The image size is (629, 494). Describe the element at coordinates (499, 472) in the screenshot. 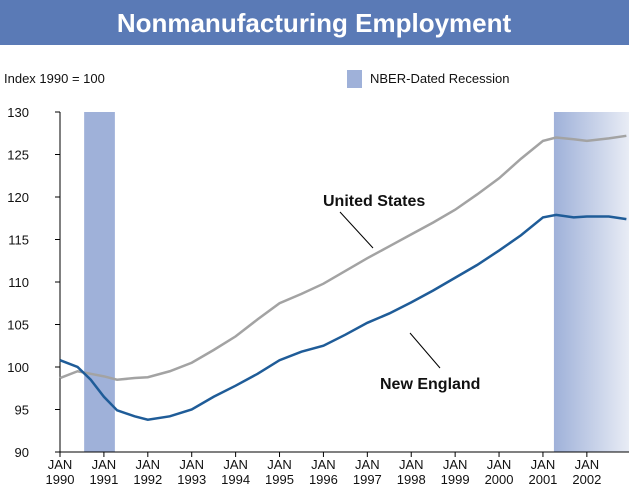

I see `x-tick-label: JAN 2000` at that location.